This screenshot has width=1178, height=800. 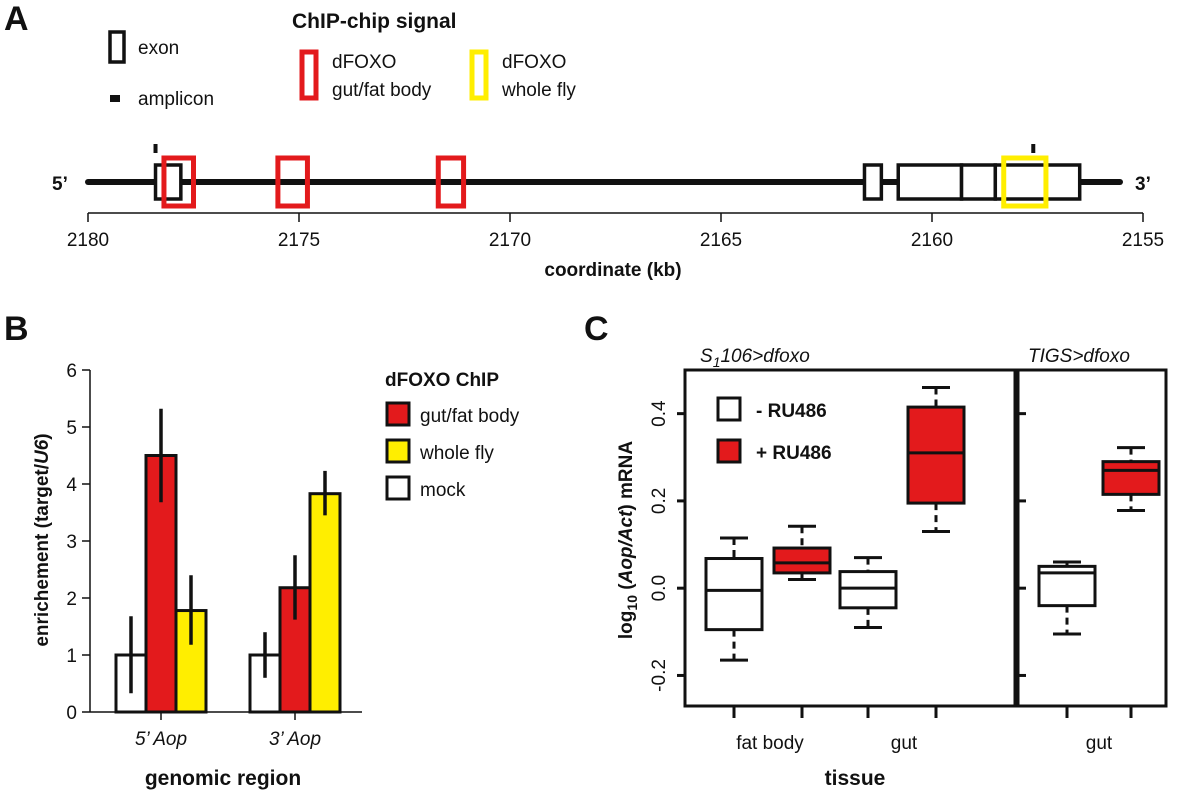 I want to click on panel-a-letter: A, so click(x=16, y=19).